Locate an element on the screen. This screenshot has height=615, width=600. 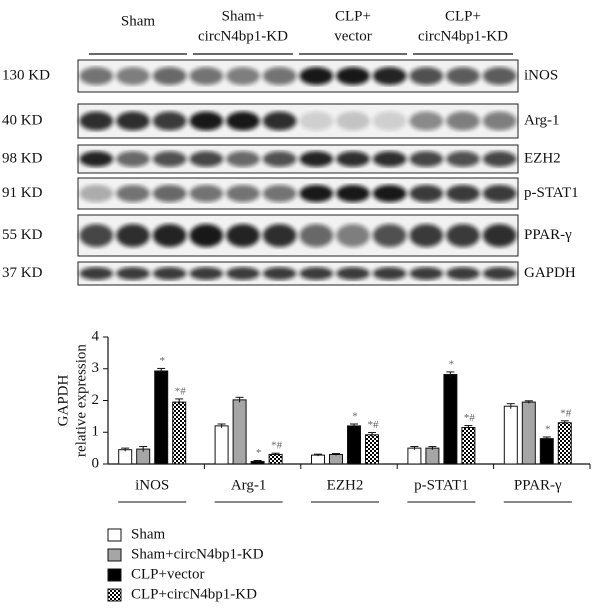
y-axis-label: relative expression is located at coordinates (81, 400).